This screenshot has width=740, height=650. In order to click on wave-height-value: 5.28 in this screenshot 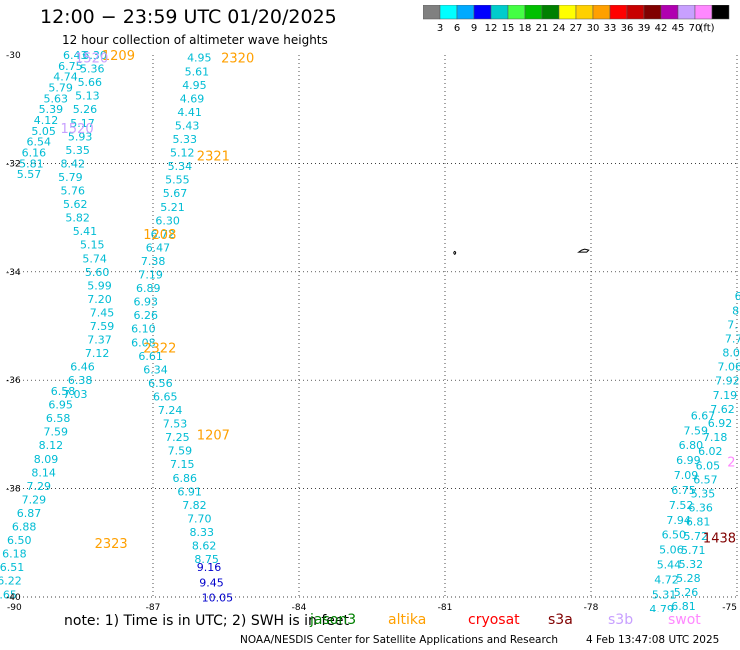, I will do `click(688, 578)`.